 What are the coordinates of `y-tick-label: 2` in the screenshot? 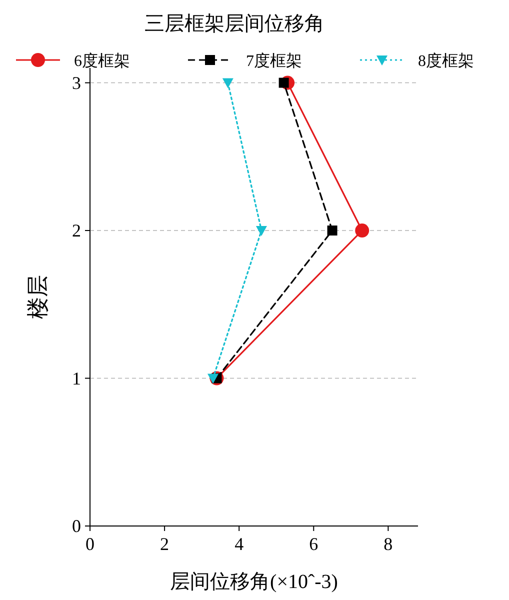 It's located at (76, 230).